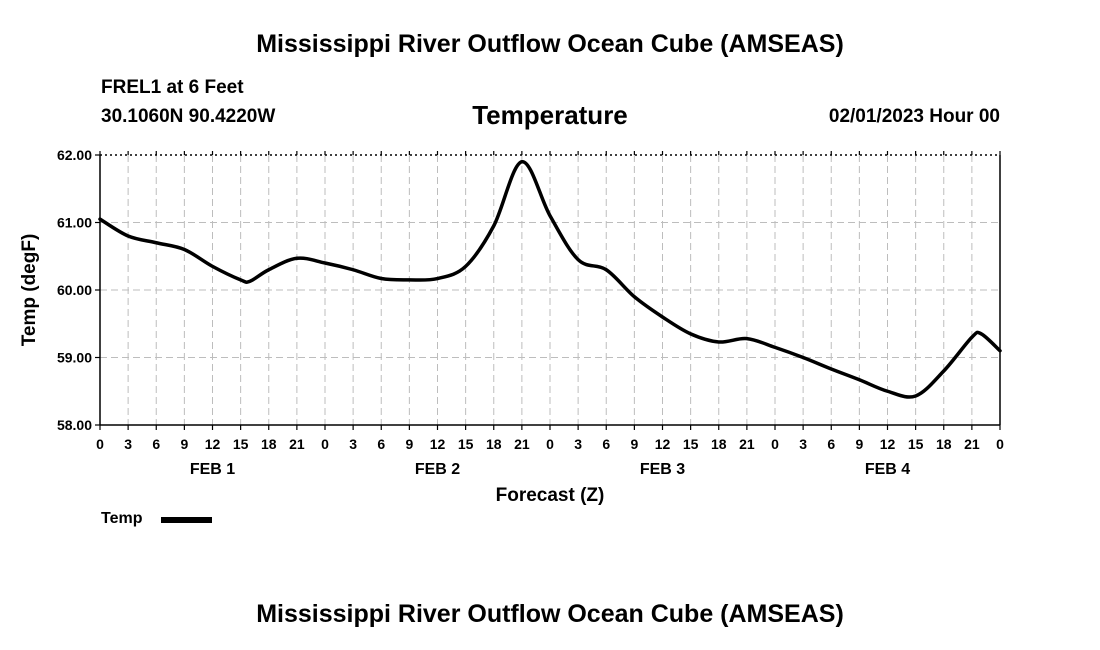 The width and height of the screenshot is (1100, 650). Describe the element at coordinates (662, 469) in the screenshot. I see `x-day-label: FEB 3` at that location.